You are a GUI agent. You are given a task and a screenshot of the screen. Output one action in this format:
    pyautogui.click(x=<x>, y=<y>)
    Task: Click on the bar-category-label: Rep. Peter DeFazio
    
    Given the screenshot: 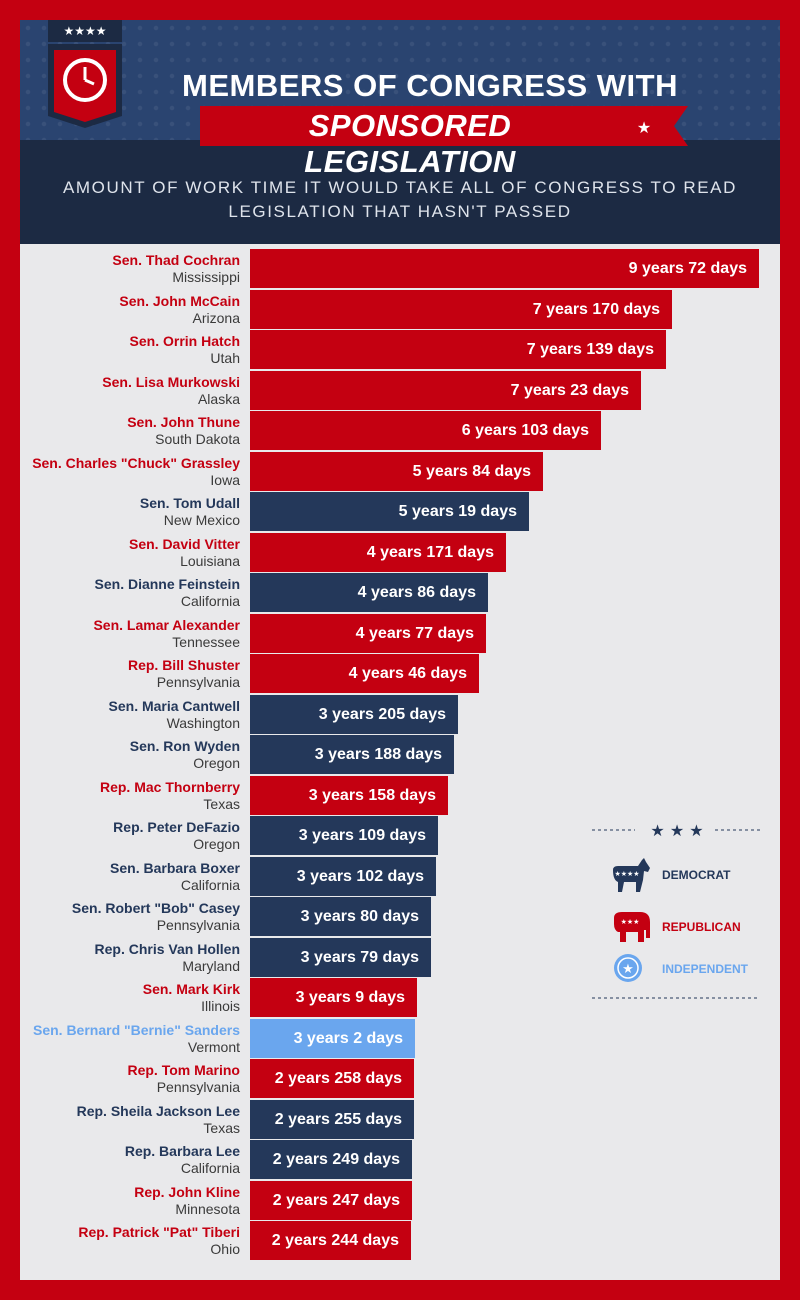 What is the action you would take?
    pyautogui.click(x=176, y=827)
    